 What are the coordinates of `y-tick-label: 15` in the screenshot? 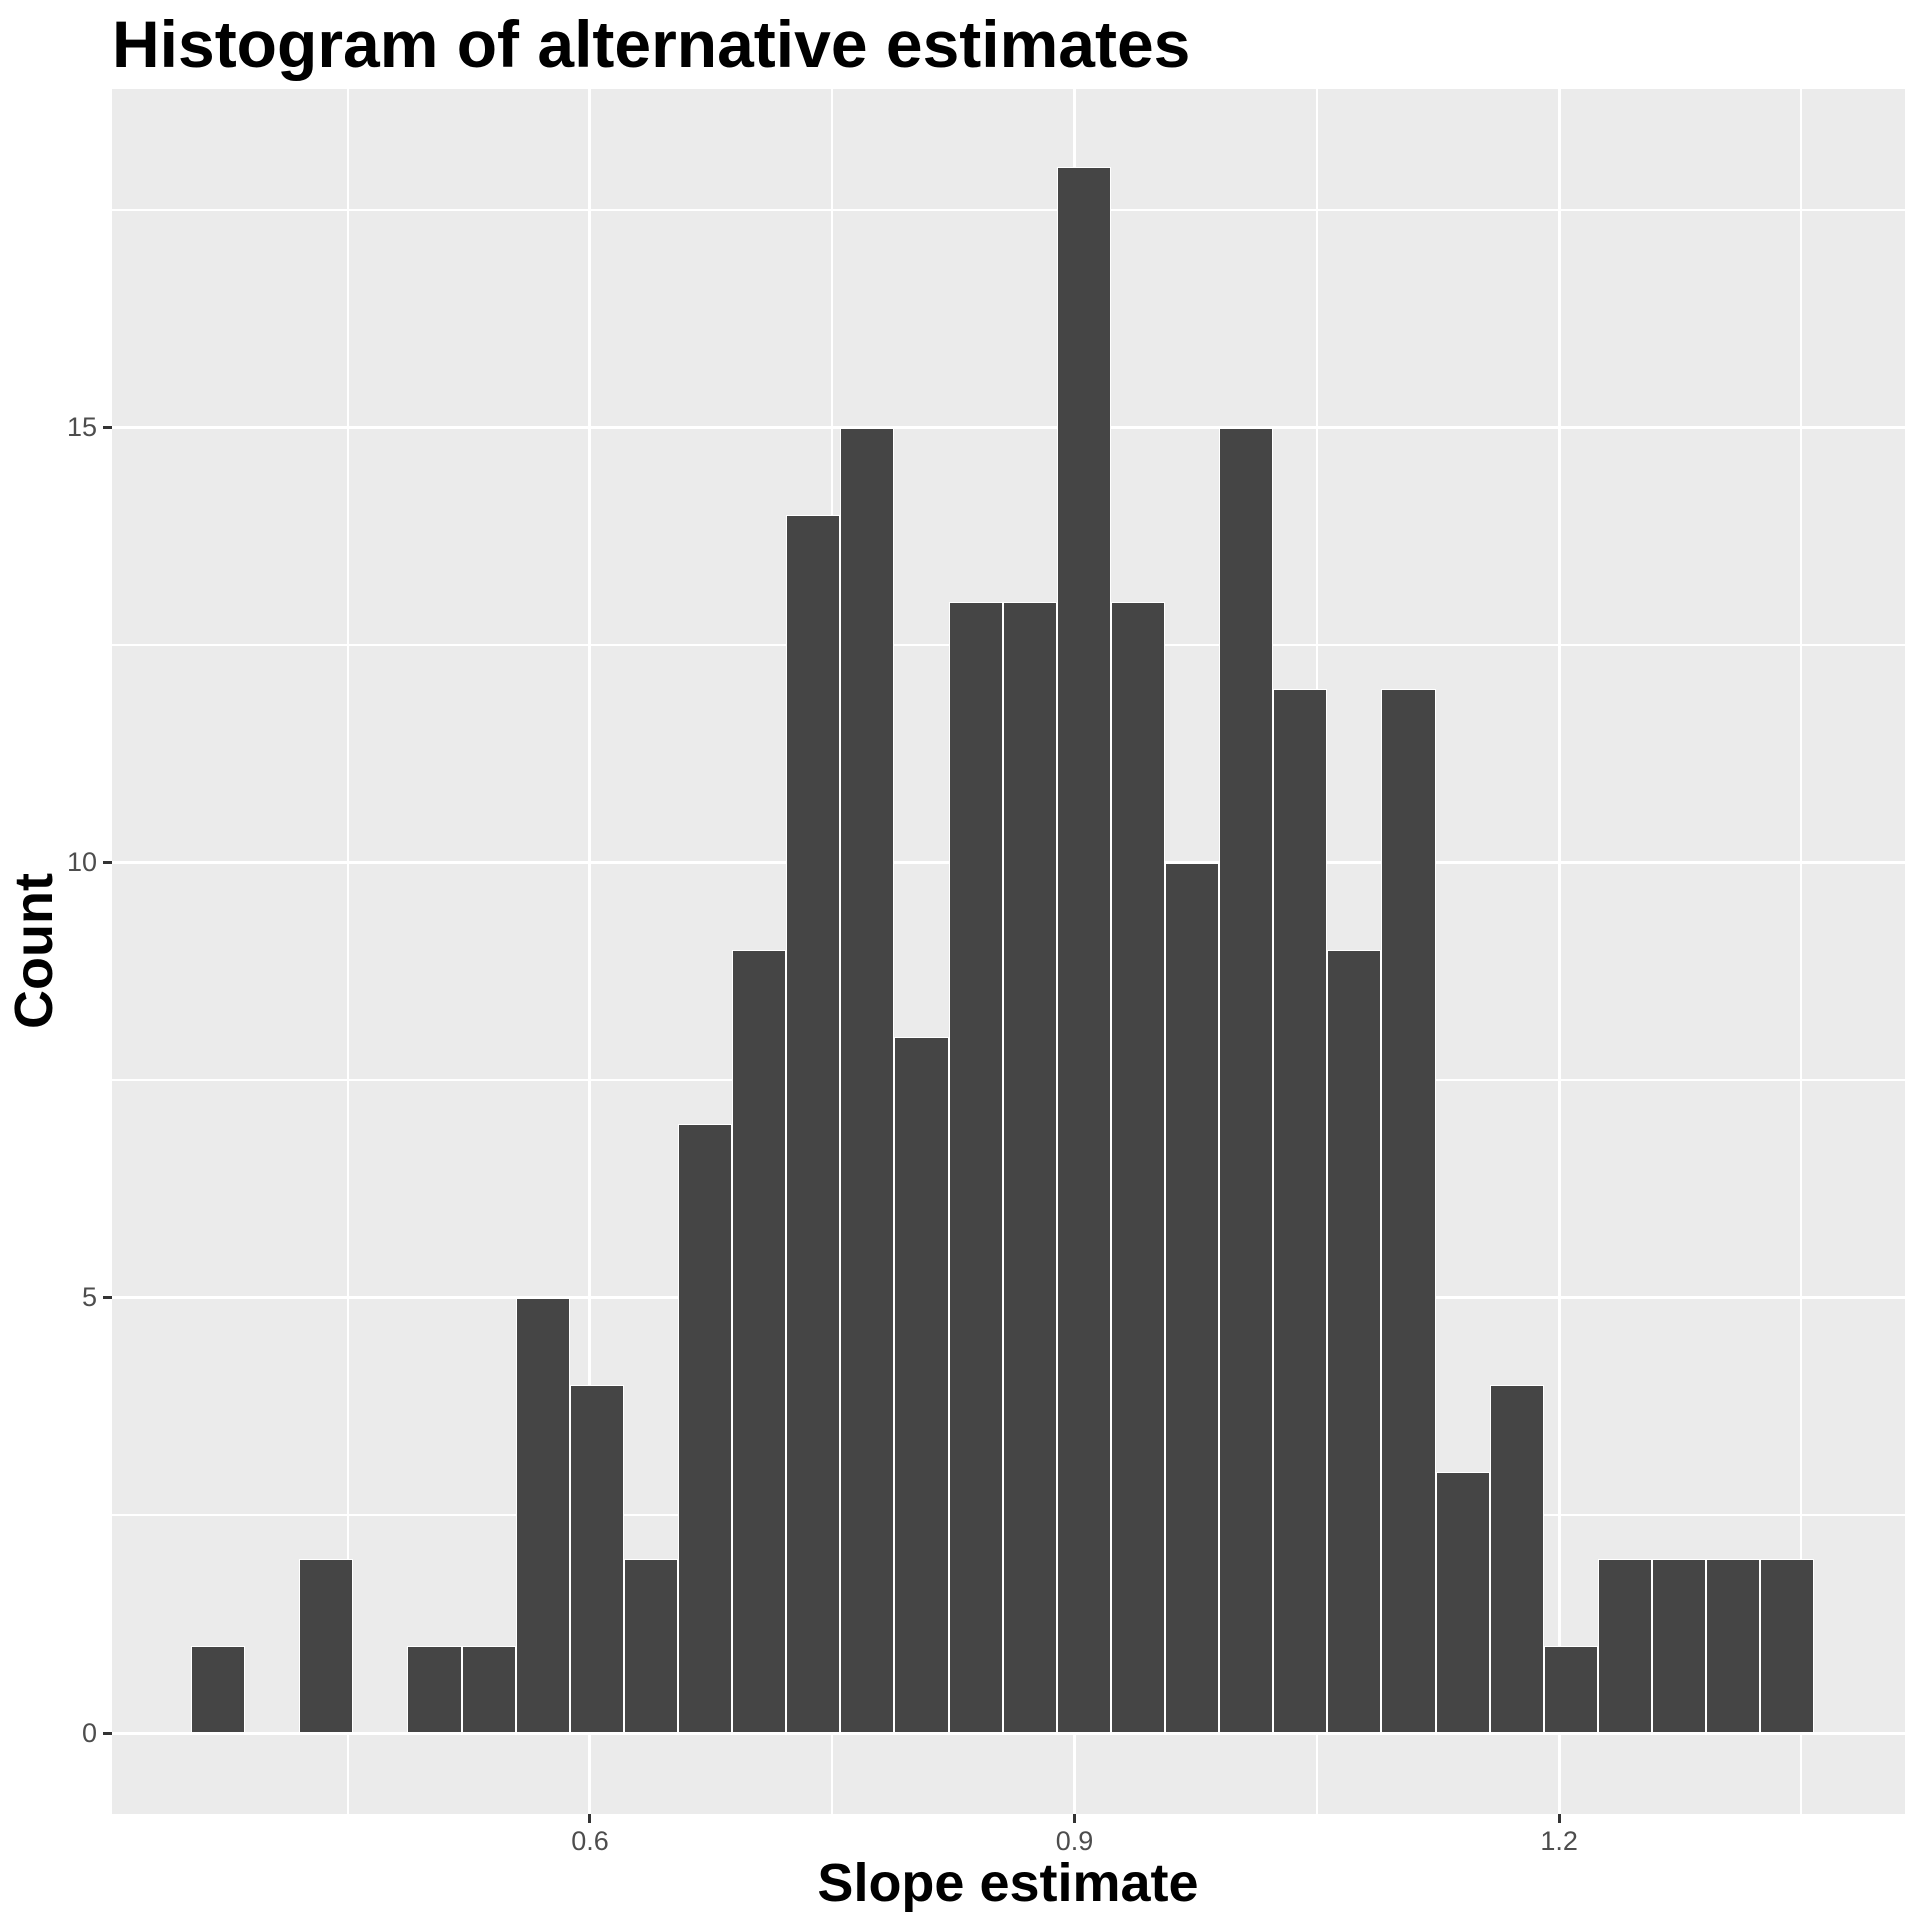 It's located at (81, 427).